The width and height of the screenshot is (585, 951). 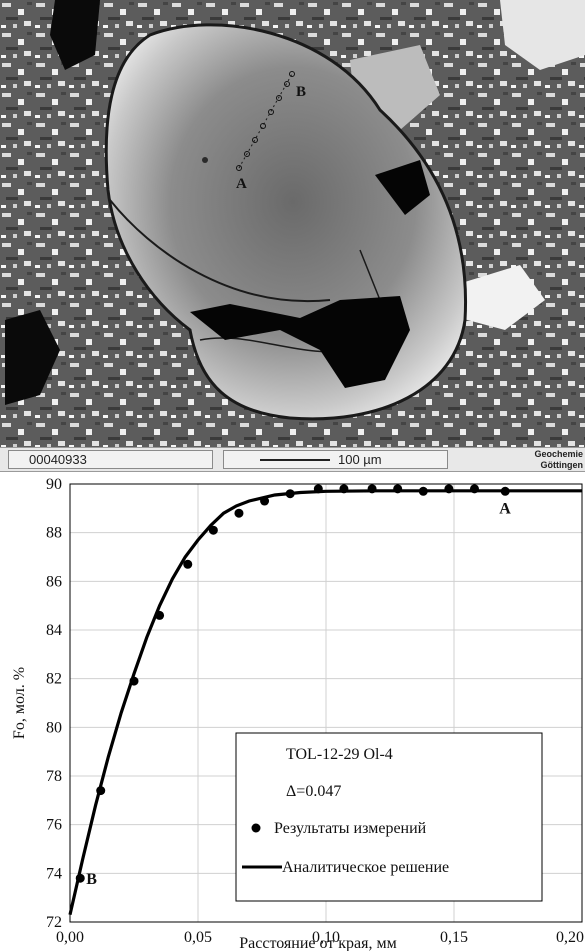 What do you see at coordinates (505, 508) in the screenshot?
I see `annotation-a: A` at bounding box center [505, 508].